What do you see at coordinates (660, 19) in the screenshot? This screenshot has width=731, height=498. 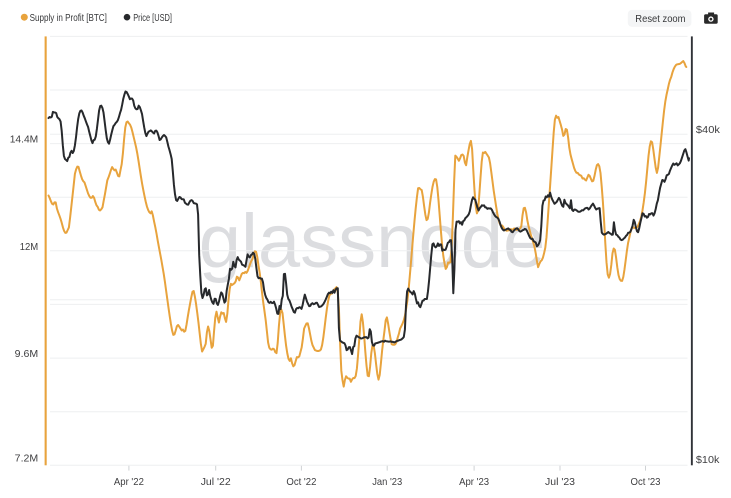 I see `svg-text: Reset zoom` at bounding box center [660, 19].